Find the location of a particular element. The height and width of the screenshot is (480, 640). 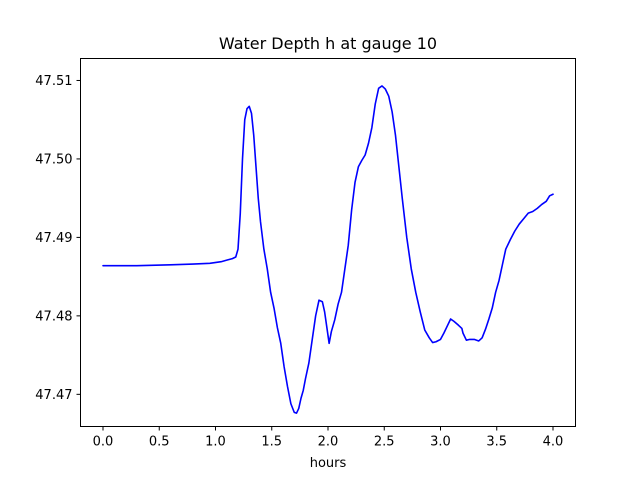

y-tick-label: 47.49 is located at coordinates (53, 238).